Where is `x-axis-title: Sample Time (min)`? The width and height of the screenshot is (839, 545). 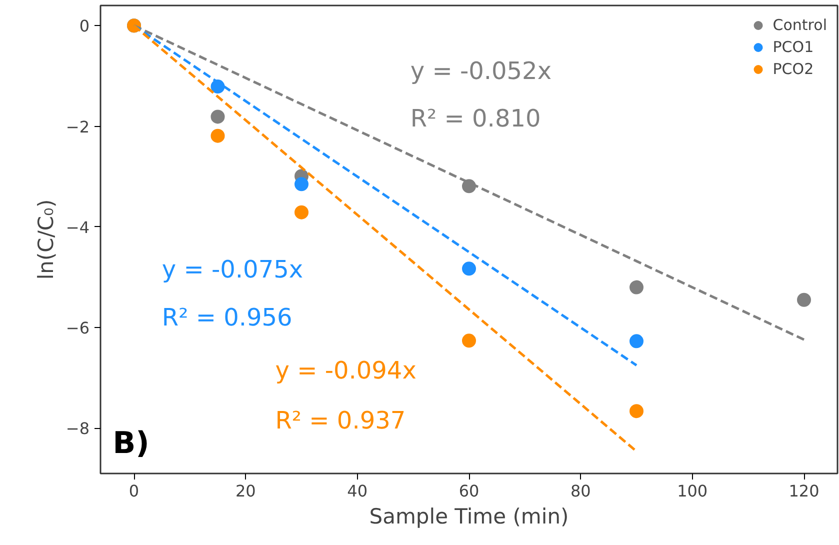 x-axis-title: Sample Time (min) is located at coordinates (469, 516).